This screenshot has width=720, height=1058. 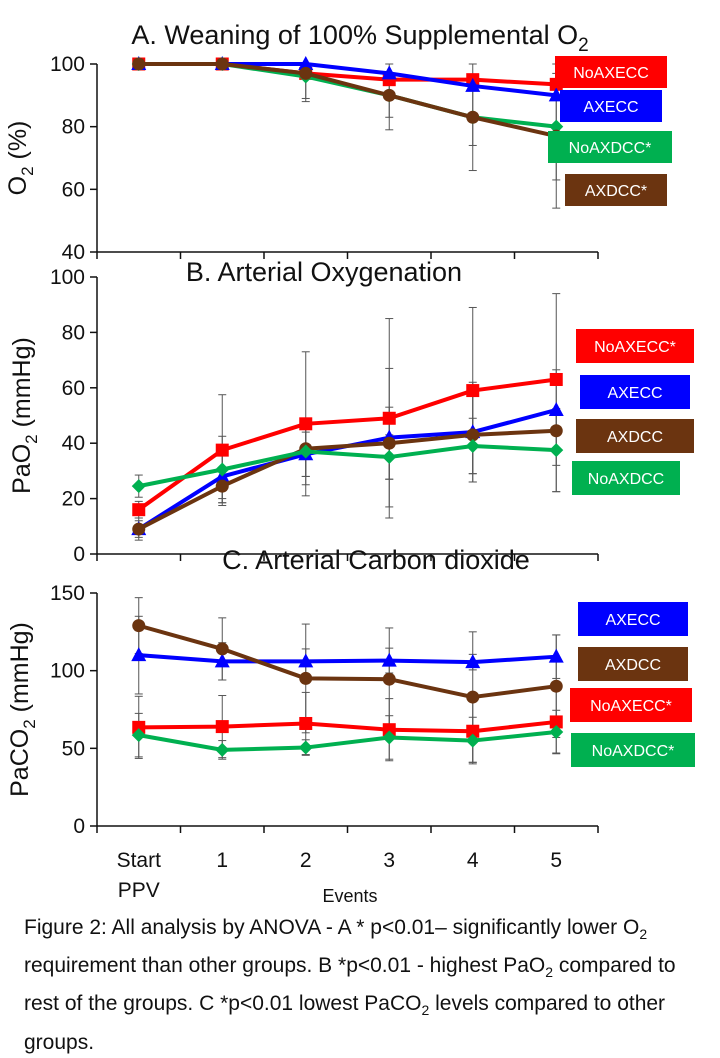 I want to click on panel-title-text: A. Weaning of 100% Supplemental O, so click(x=354, y=35).